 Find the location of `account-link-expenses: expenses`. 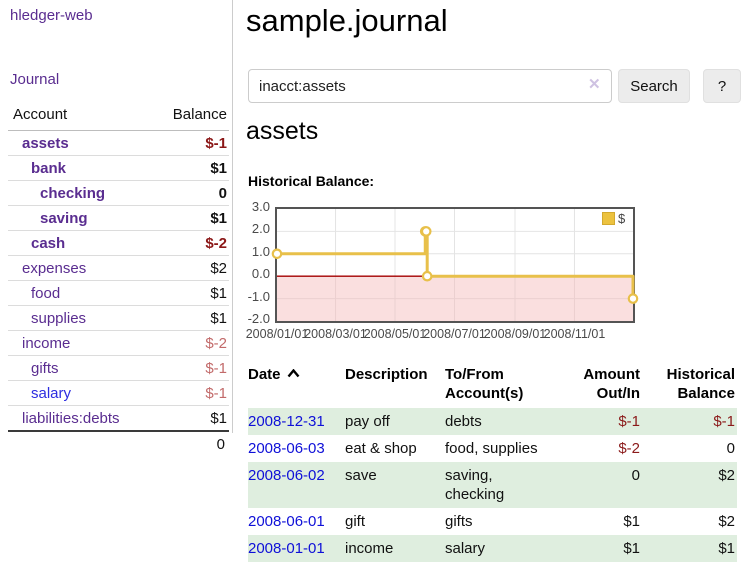

account-link-expenses: expenses is located at coordinates (54, 268).